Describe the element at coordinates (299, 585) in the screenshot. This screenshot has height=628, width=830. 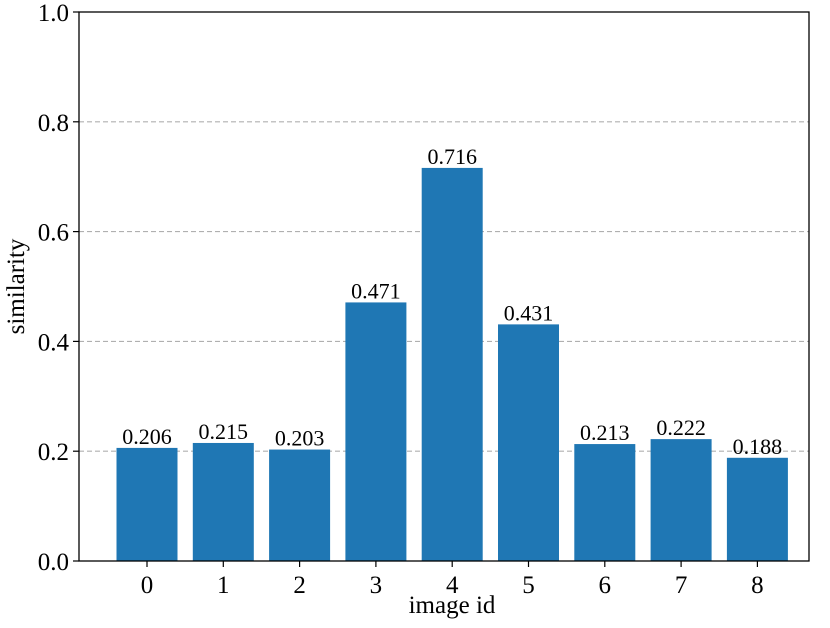
I see `x-tick-label: 2` at that location.